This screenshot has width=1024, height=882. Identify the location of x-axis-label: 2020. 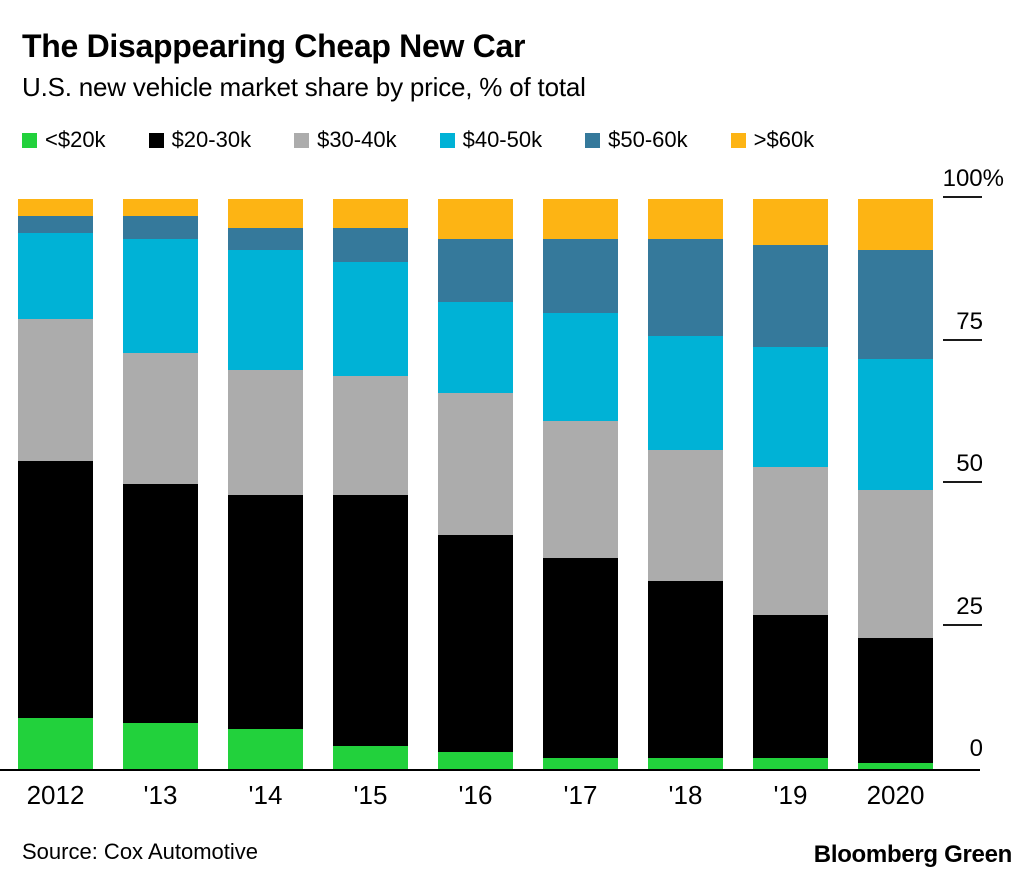
(895, 795).